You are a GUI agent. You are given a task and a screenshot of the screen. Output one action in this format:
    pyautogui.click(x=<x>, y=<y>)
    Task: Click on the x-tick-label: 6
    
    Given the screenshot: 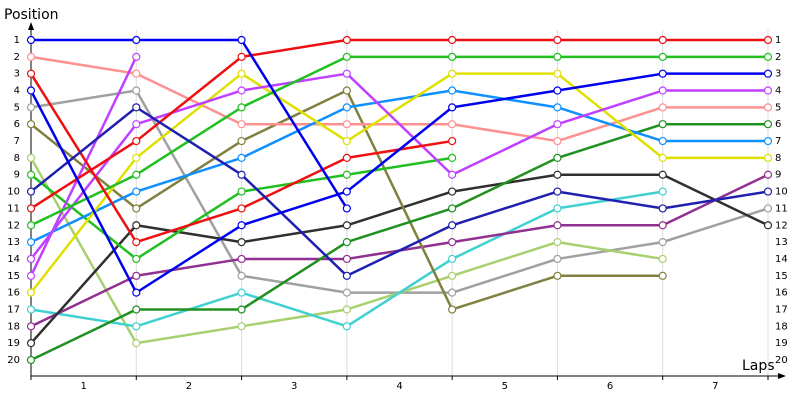 What is the action you would take?
    pyautogui.click(x=610, y=386)
    